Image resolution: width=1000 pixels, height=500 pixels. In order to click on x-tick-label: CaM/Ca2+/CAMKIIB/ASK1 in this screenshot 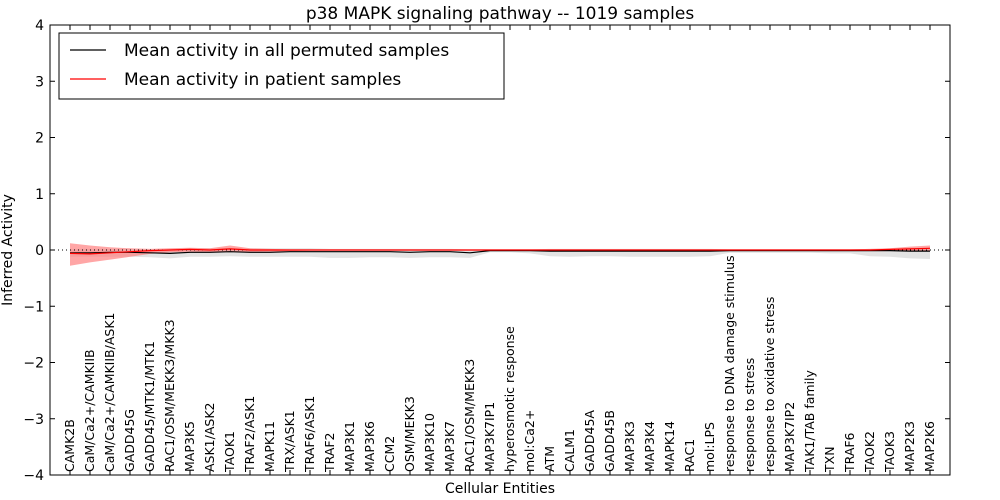, I will do `click(109, 392)`.